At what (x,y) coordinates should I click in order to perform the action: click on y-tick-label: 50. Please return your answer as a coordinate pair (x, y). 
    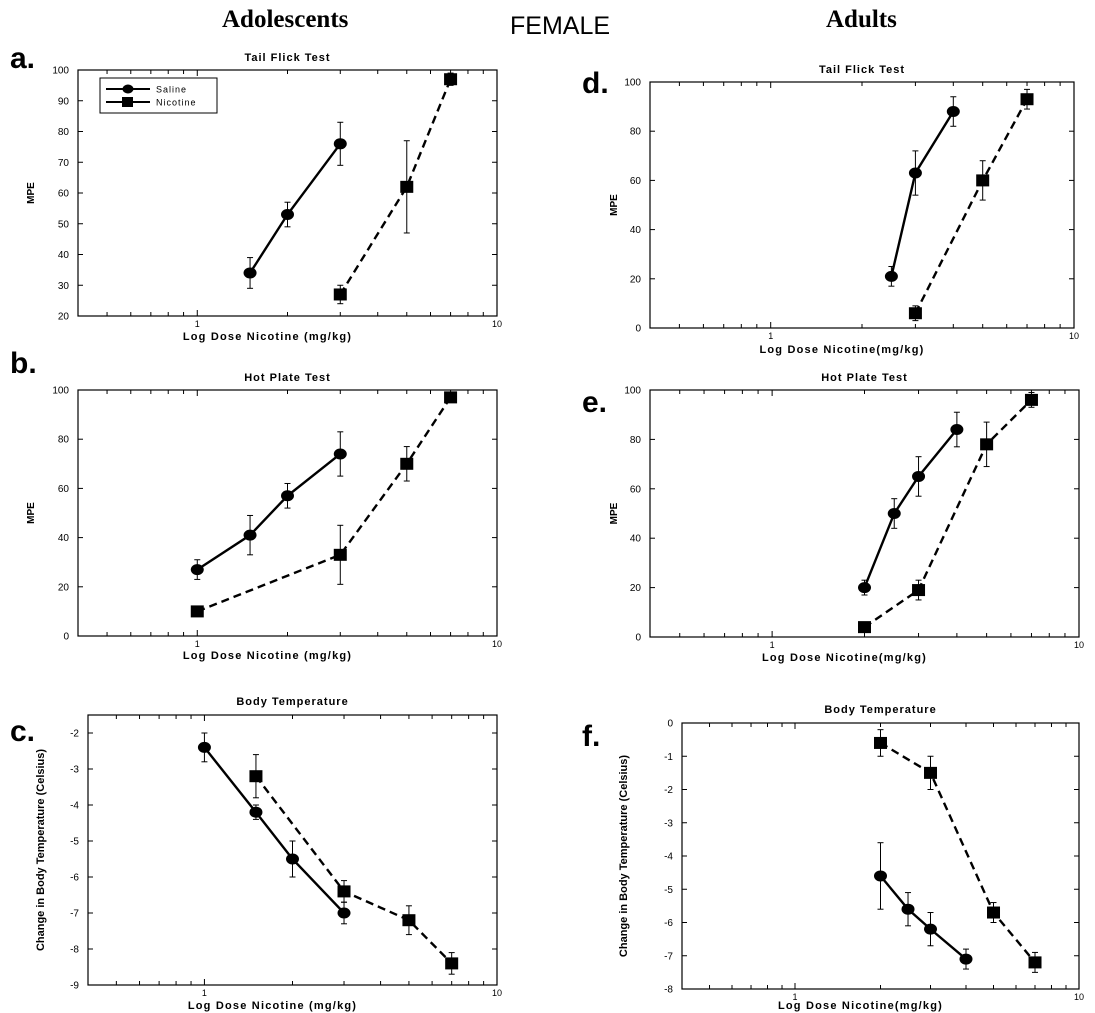
    Looking at the image, I should click on (64, 224).